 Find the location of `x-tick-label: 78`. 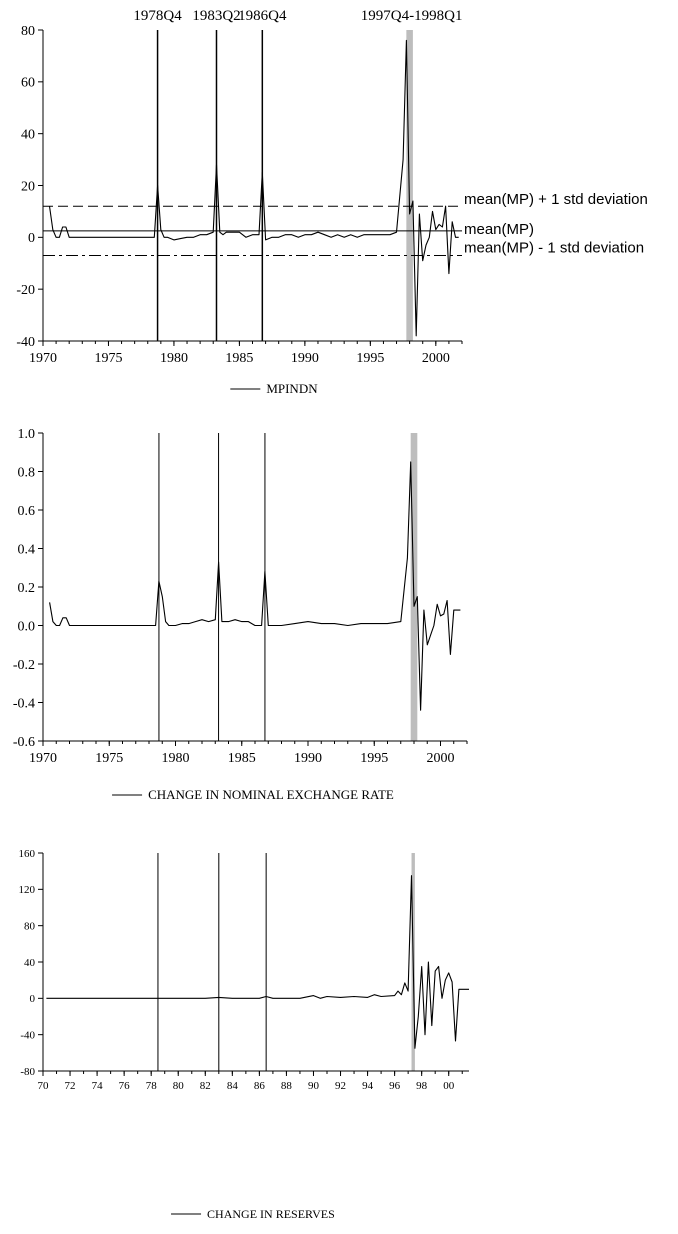

x-tick-label: 78 is located at coordinates (152, 1086).